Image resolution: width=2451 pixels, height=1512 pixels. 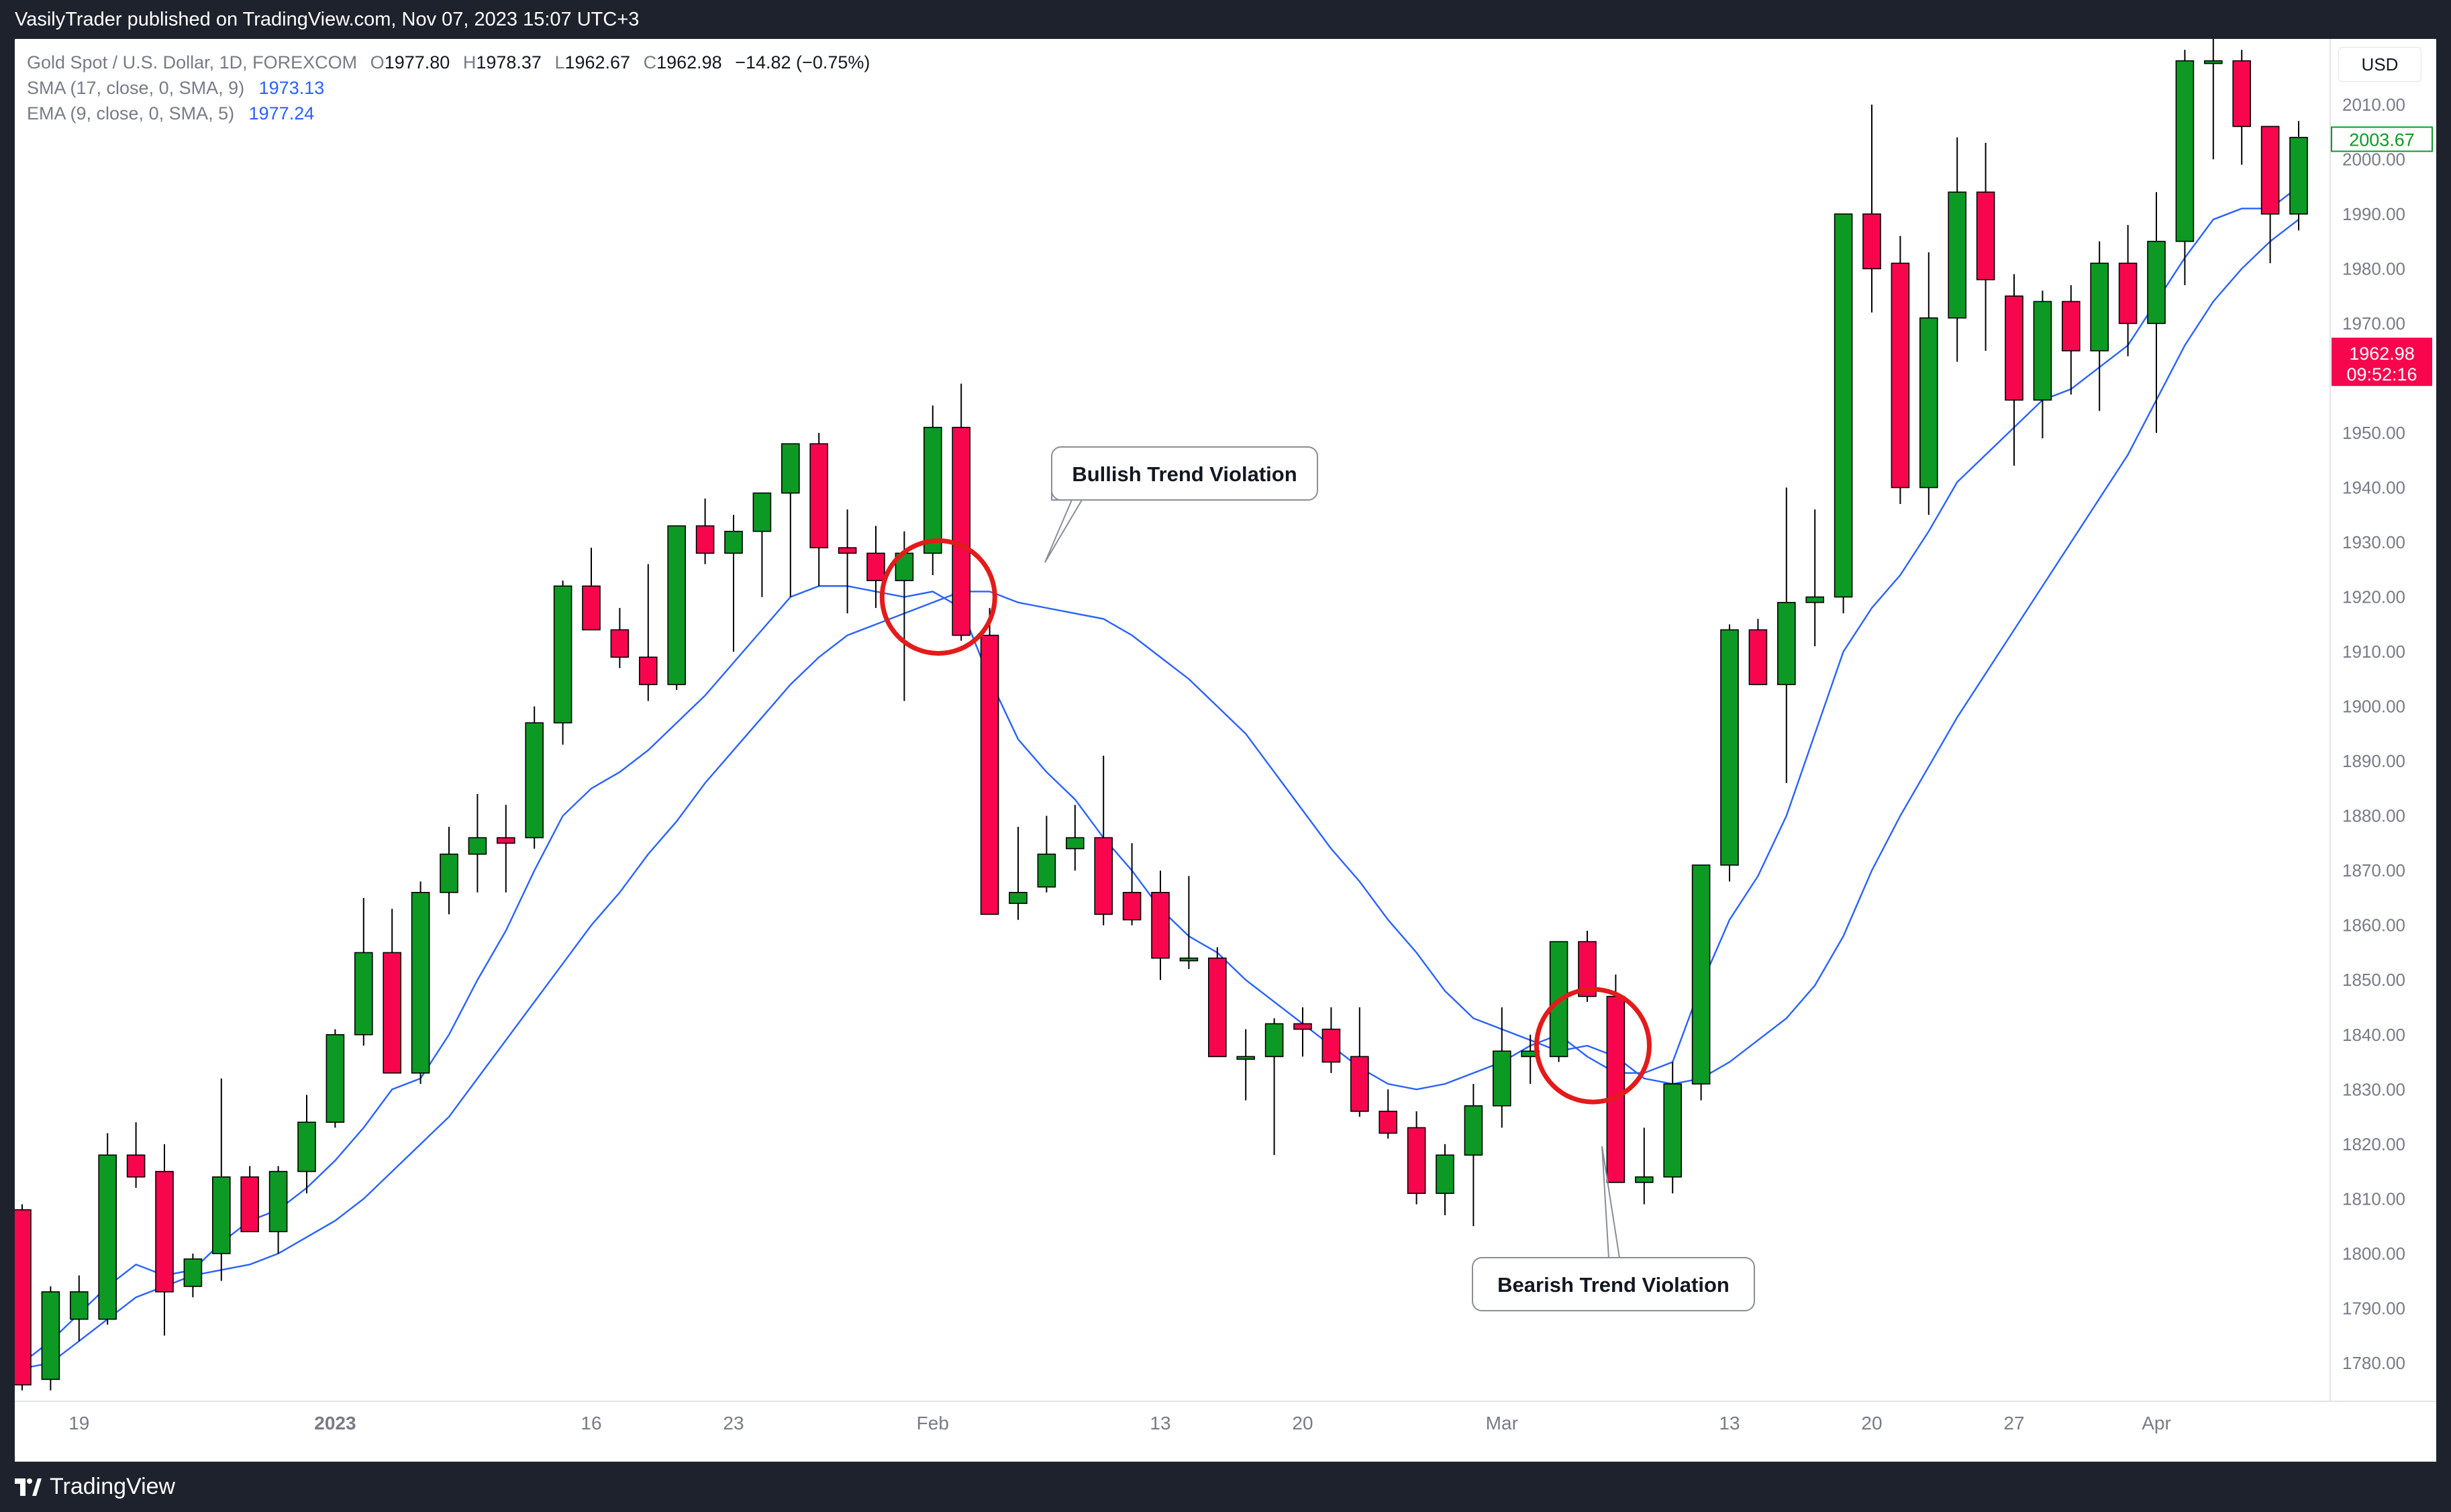 What do you see at coordinates (559, 62) in the screenshot?
I see `low-label: L` at bounding box center [559, 62].